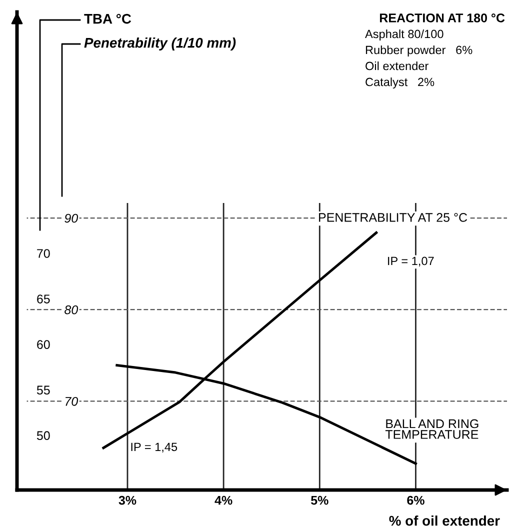 The image size is (511, 531). Describe the element at coordinates (319, 500) in the screenshot. I see `x-tick-label: 5%` at that location.